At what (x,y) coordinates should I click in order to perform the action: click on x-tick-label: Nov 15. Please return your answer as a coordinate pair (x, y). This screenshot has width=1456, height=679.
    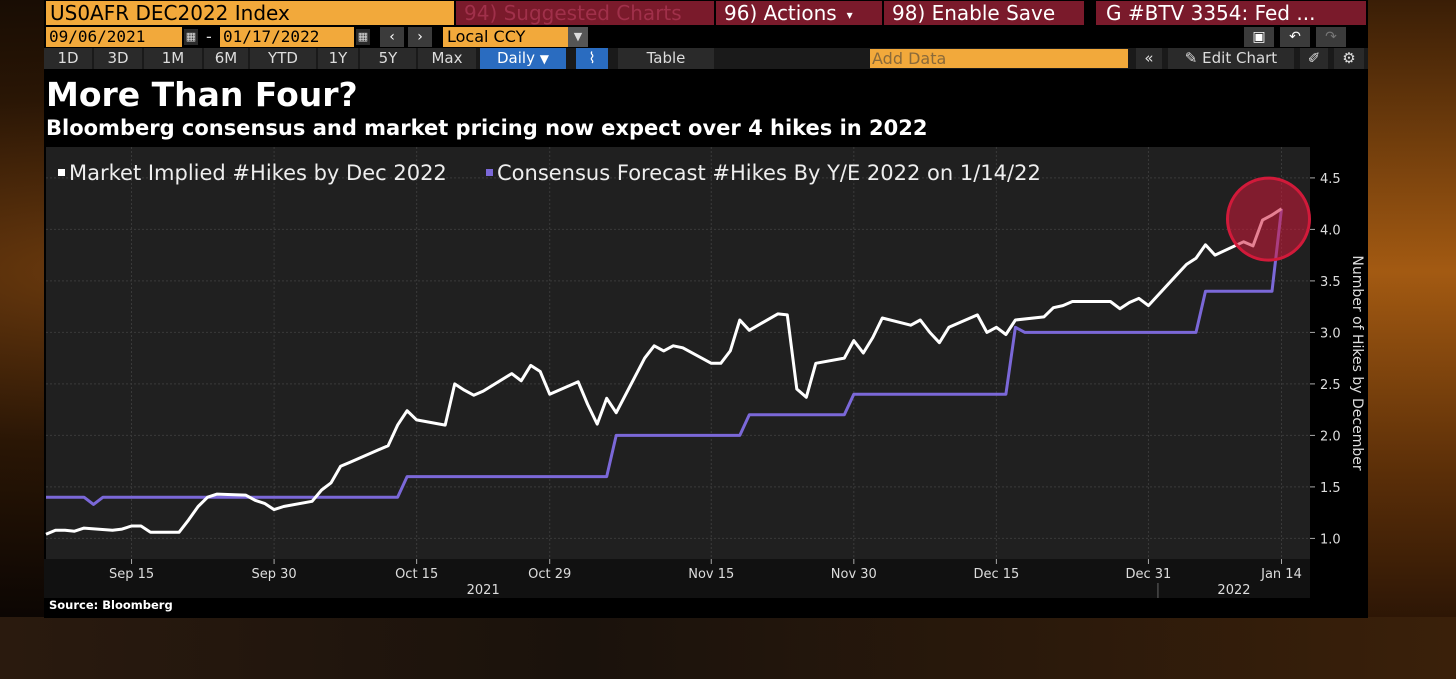
    Looking at the image, I should click on (711, 574).